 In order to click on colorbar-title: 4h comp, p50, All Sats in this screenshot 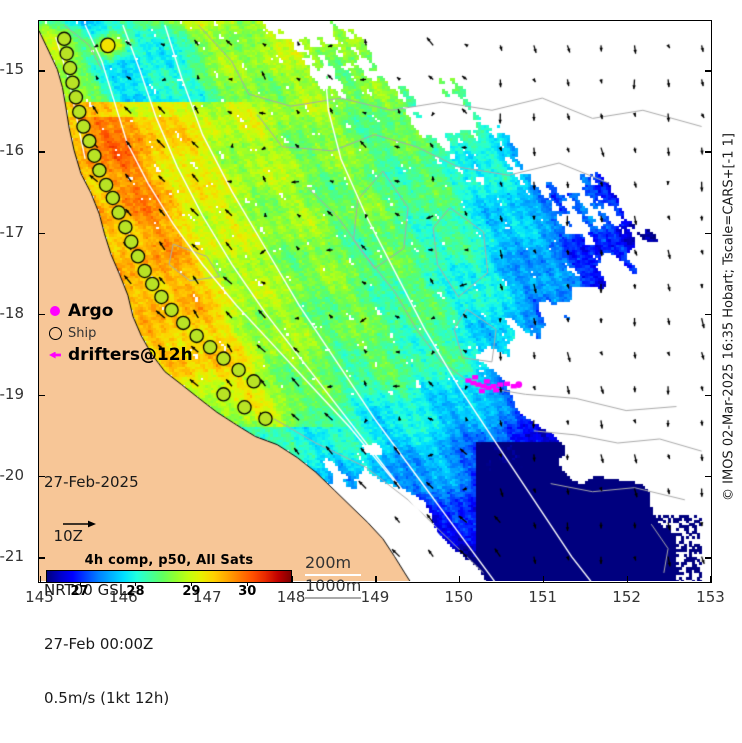, I will do `click(169, 560)`.